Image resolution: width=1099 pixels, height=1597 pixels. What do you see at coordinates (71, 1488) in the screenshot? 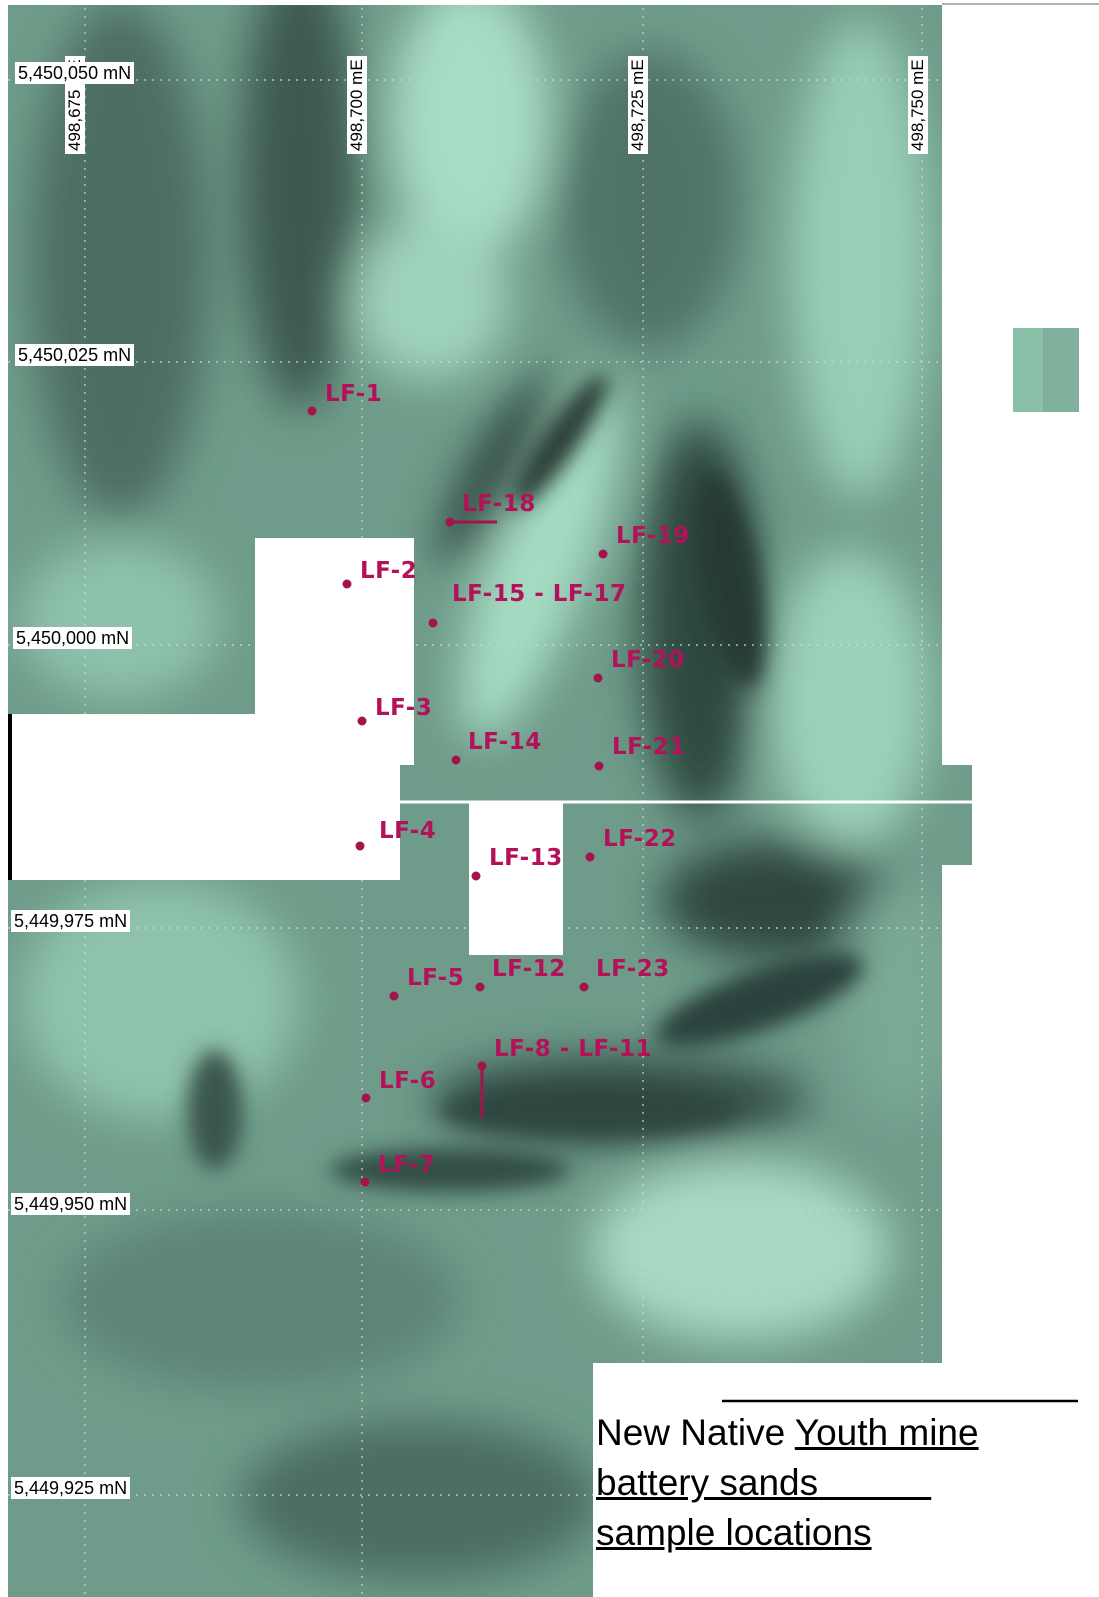
I see `northing-label-5449925: 5,449,925 mN` at bounding box center [71, 1488].